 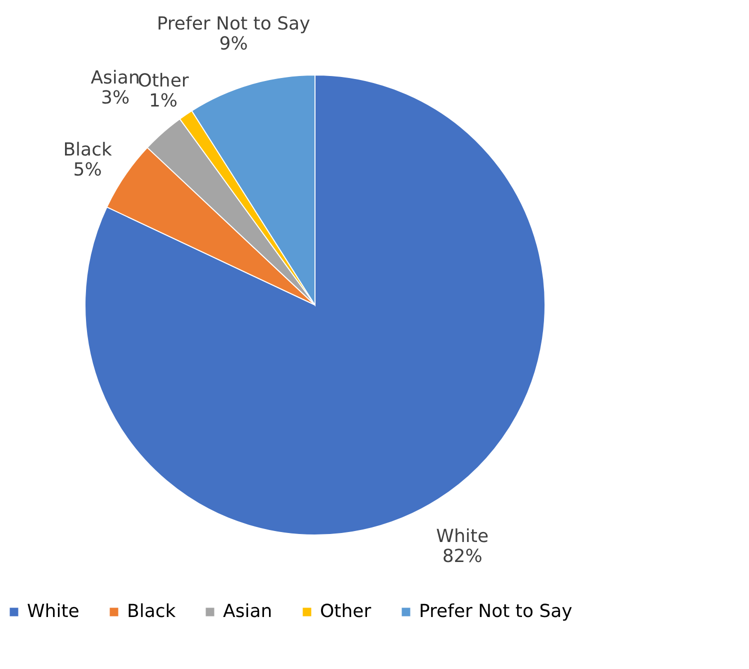 What do you see at coordinates (163, 101) in the screenshot?
I see `data-label: 1%` at bounding box center [163, 101].